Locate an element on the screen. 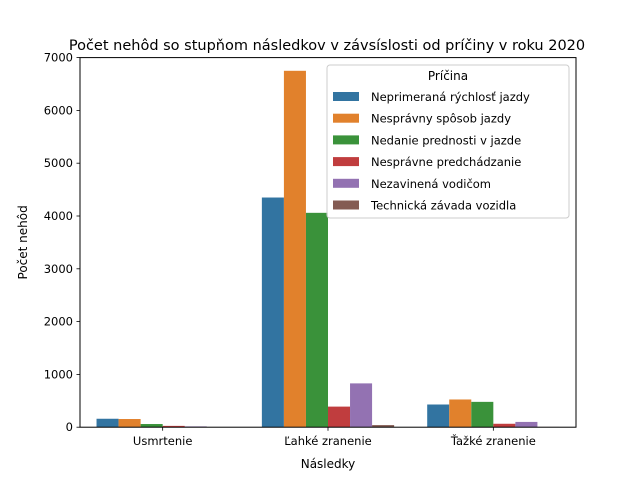 The width and height of the screenshot is (640, 484). y-tick-label: 4000 is located at coordinates (58, 216).